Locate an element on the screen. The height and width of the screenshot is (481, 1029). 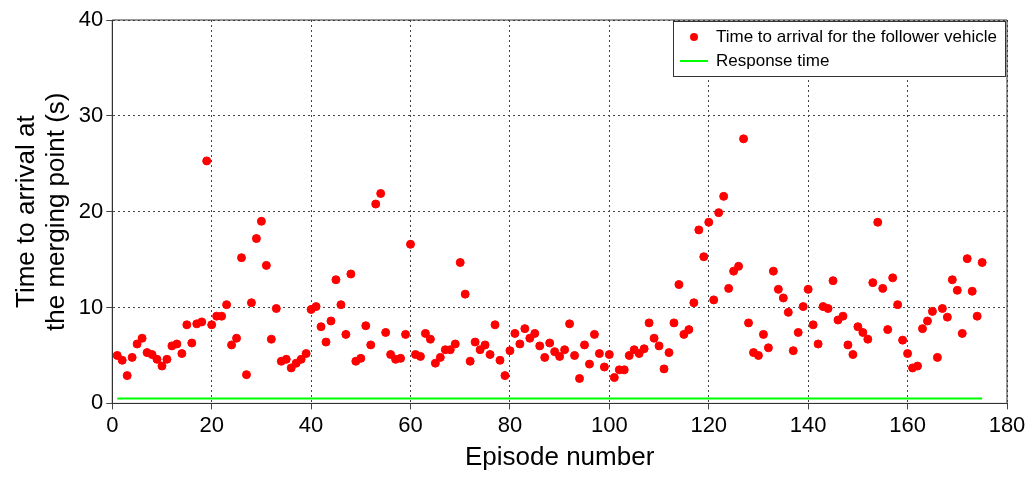
x-tick-label: 20 is located at coordinates (211, 424).